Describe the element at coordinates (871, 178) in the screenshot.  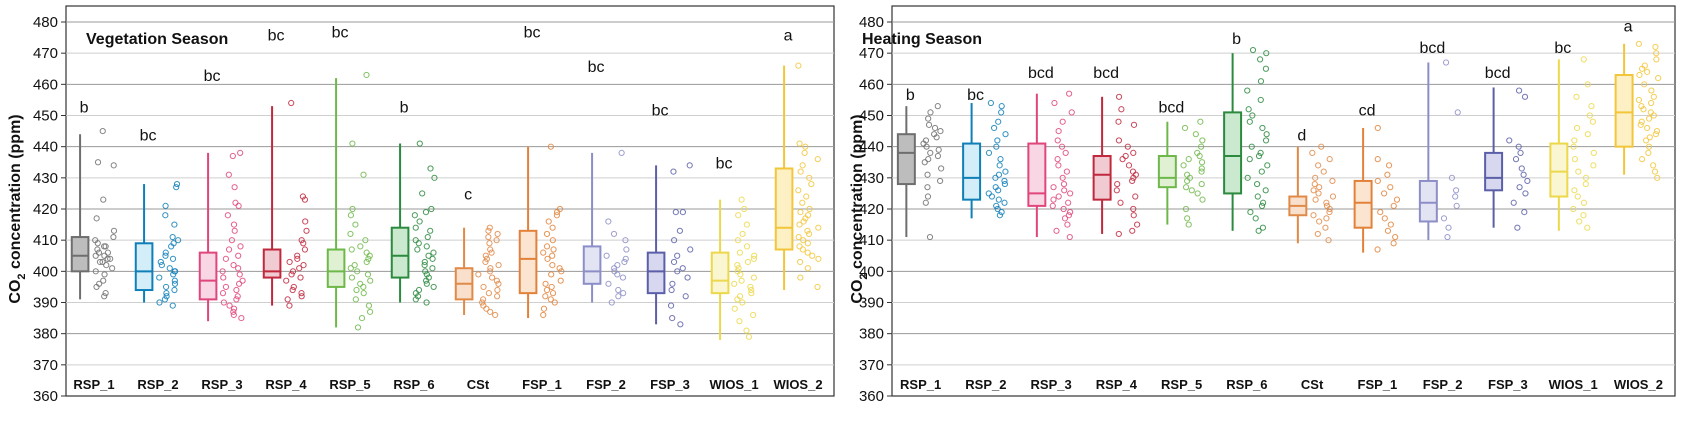
I see `y-tick-label: 430` at that location.